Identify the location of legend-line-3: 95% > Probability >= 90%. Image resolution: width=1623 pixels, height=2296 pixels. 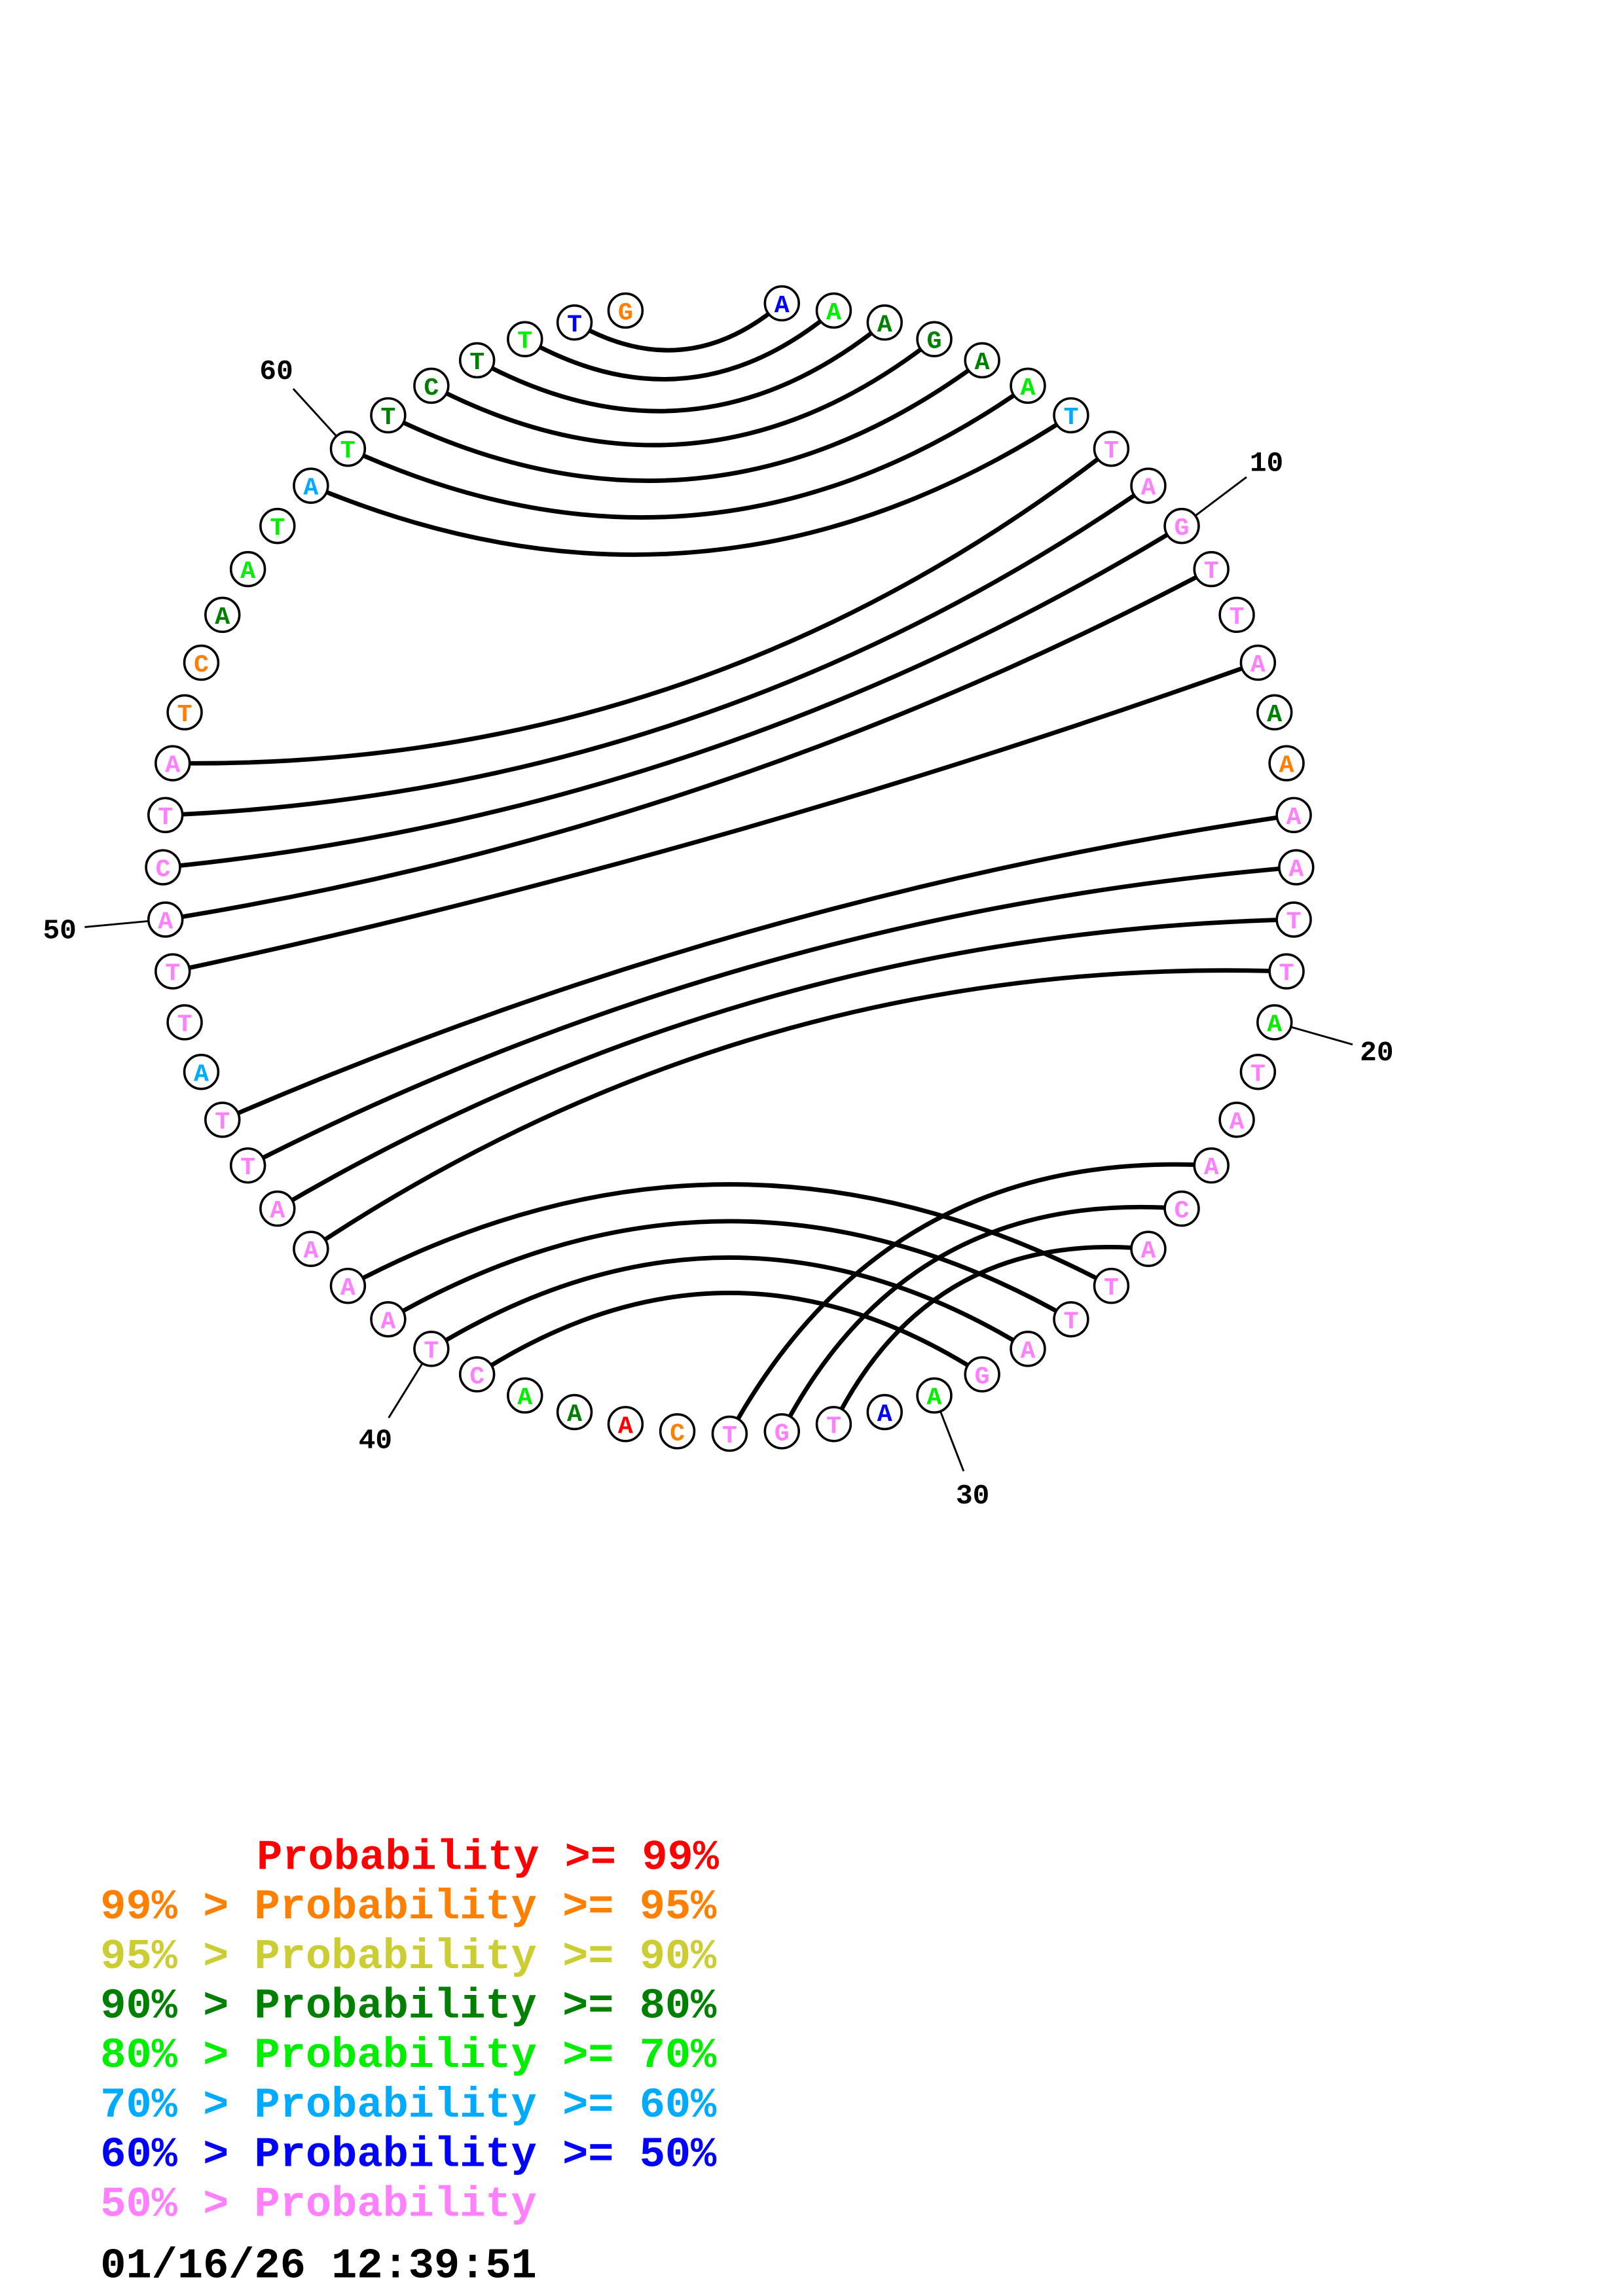
(408, 1957).